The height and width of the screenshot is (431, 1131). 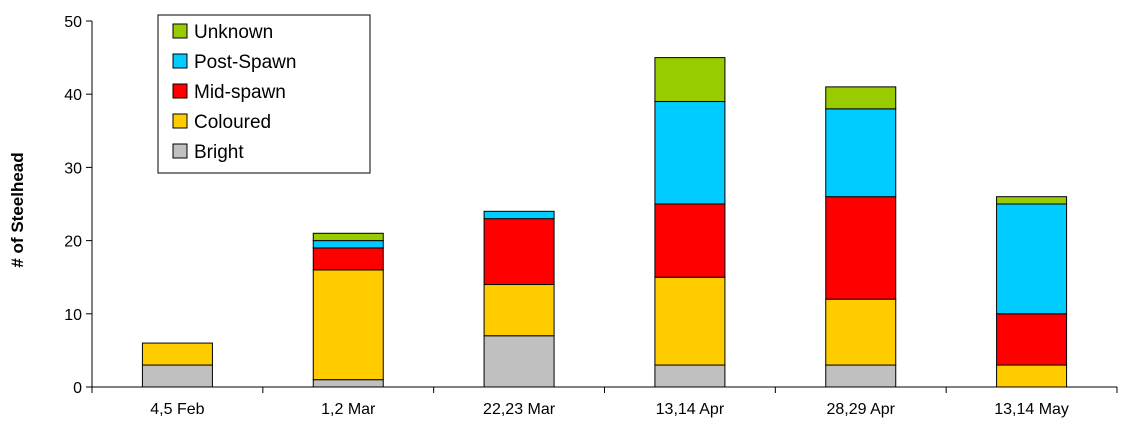 What do you see at coordinates (245, 62) in the screenshot?
I see `legend-label: Post-Spawn` at bounding box center [245, 62].